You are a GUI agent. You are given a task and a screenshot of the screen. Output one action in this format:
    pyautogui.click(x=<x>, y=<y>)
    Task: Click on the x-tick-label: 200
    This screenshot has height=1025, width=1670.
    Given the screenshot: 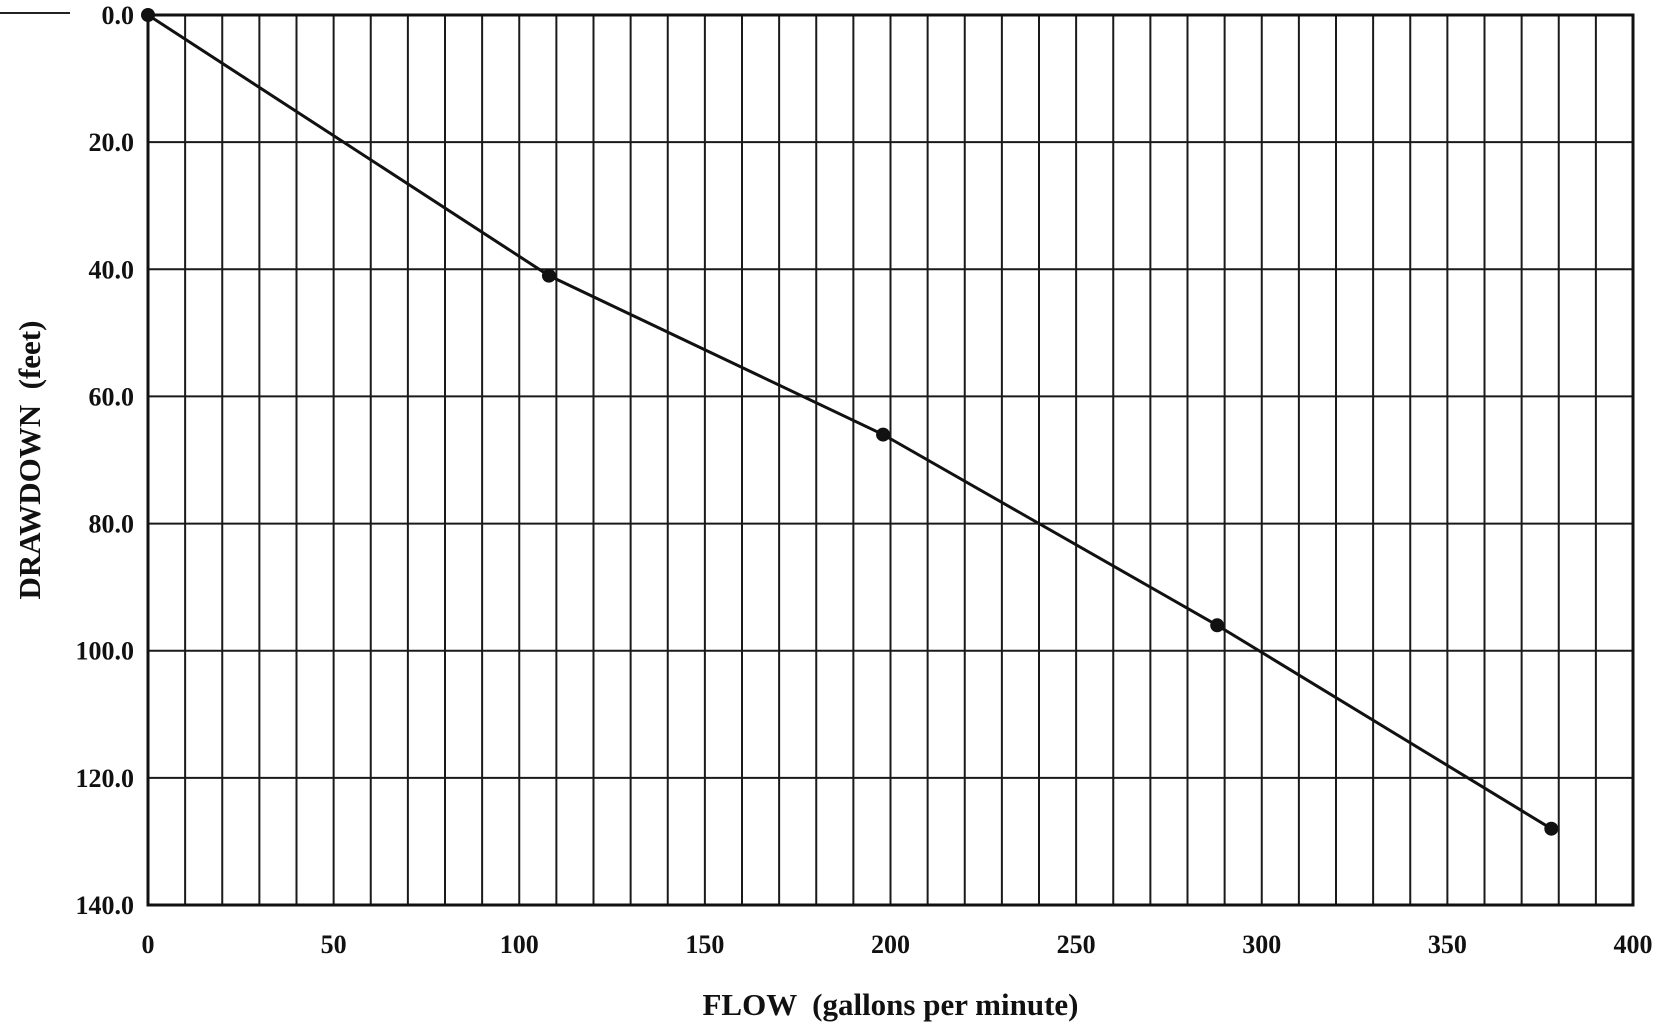 What is the action you would take?
    pyautogui.click(x=890, y=944)
    